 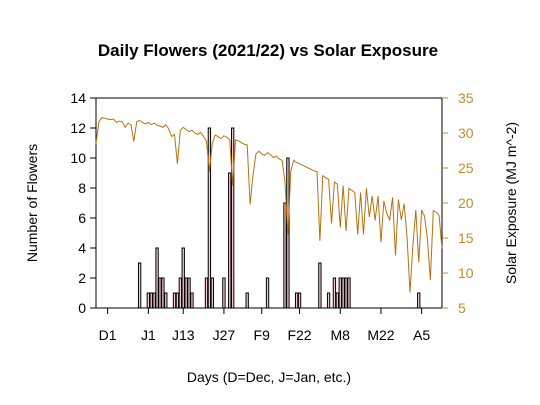 I want to click on x-tick-label: J1, so click(x=148, y=335).